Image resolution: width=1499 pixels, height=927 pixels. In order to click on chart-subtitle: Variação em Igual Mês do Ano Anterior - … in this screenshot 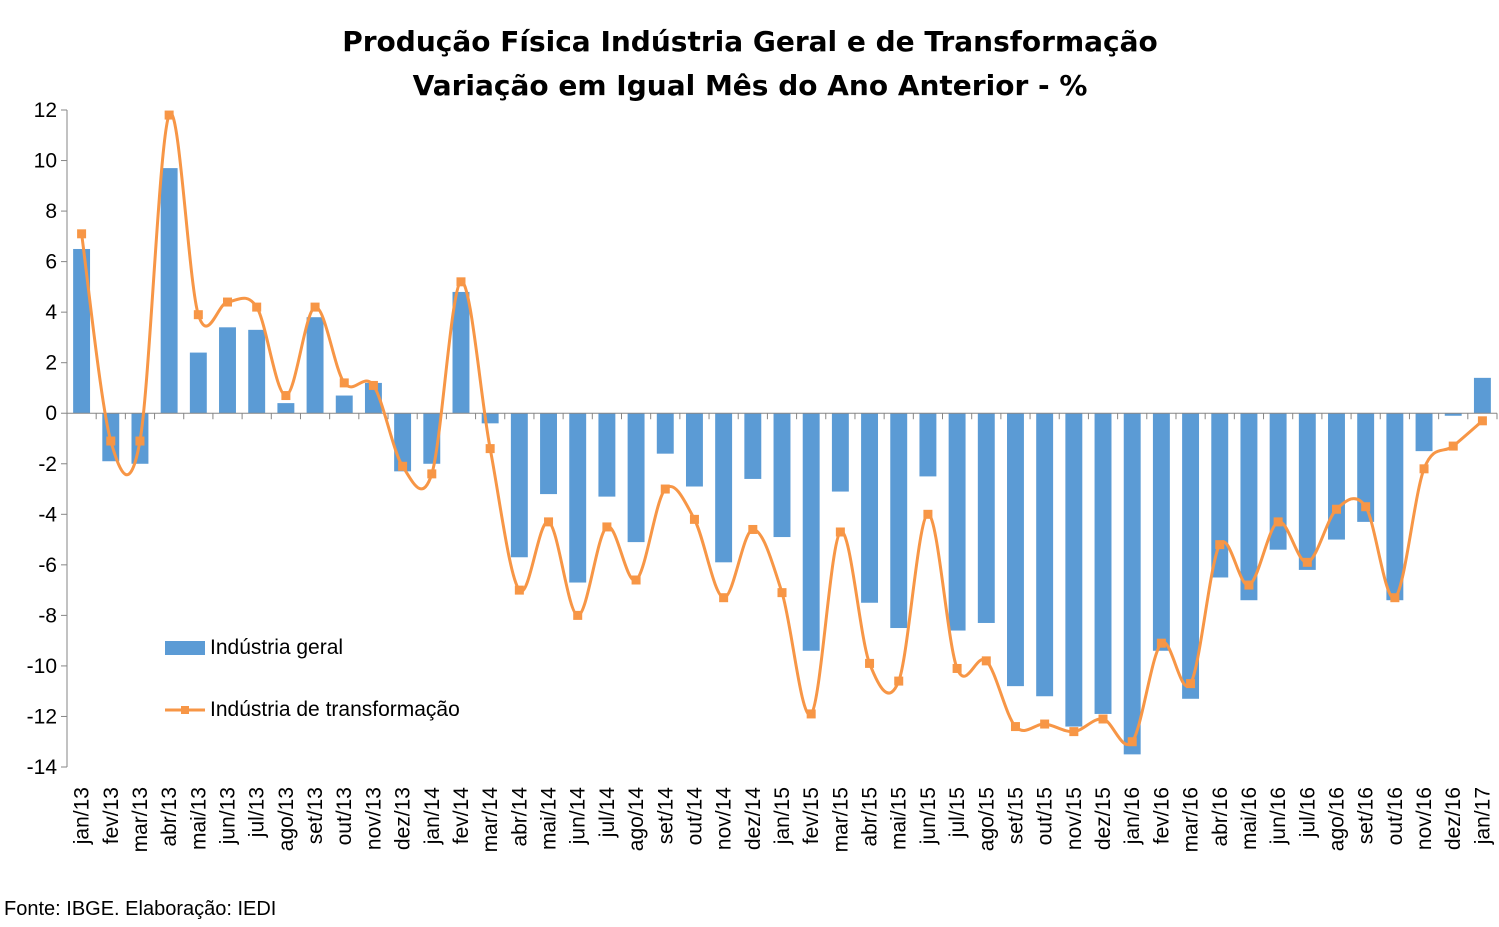, I will do `click(750, 85)`.